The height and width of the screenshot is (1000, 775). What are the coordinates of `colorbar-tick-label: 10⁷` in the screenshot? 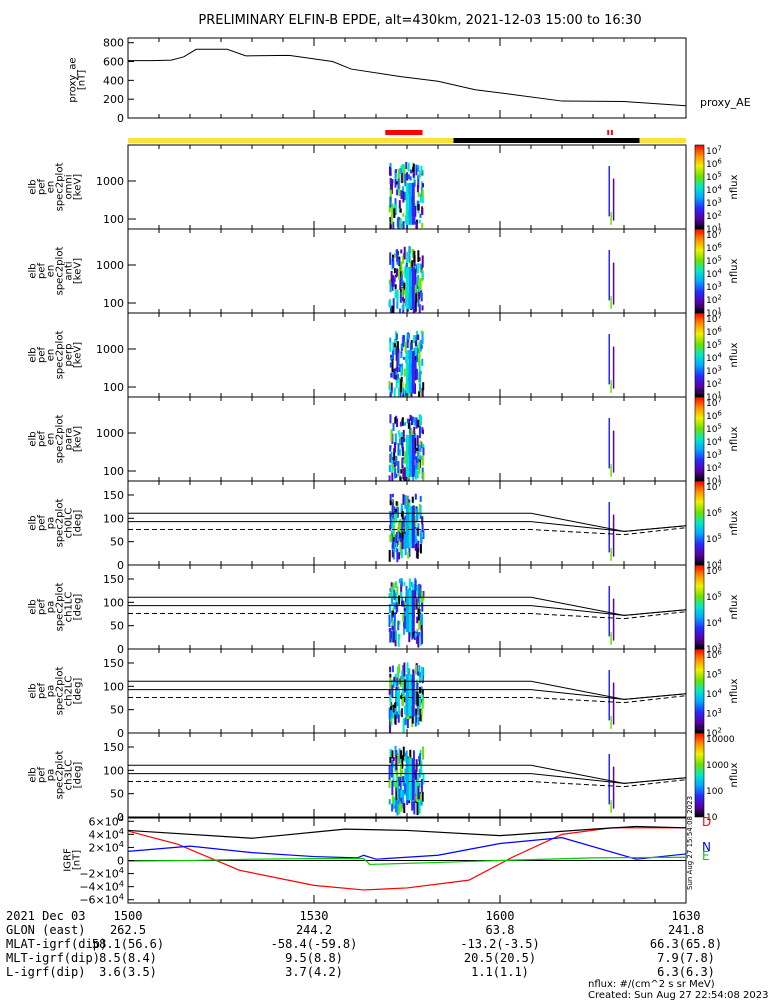 It's located at (714, 234).